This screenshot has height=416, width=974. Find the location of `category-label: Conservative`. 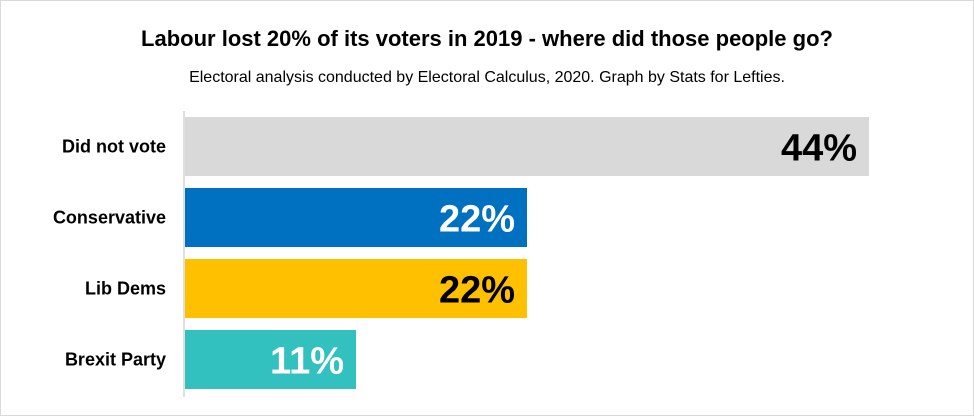

category-label: Conservative is located at coordinates (109, 218).